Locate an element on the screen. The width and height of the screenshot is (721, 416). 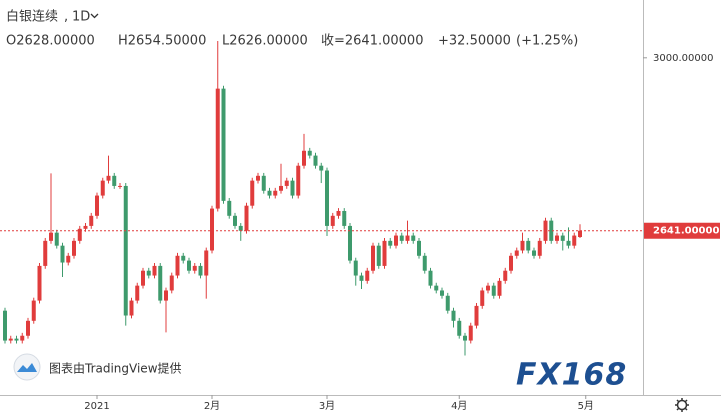
gear-teeth is located at coordinates (682, 405).